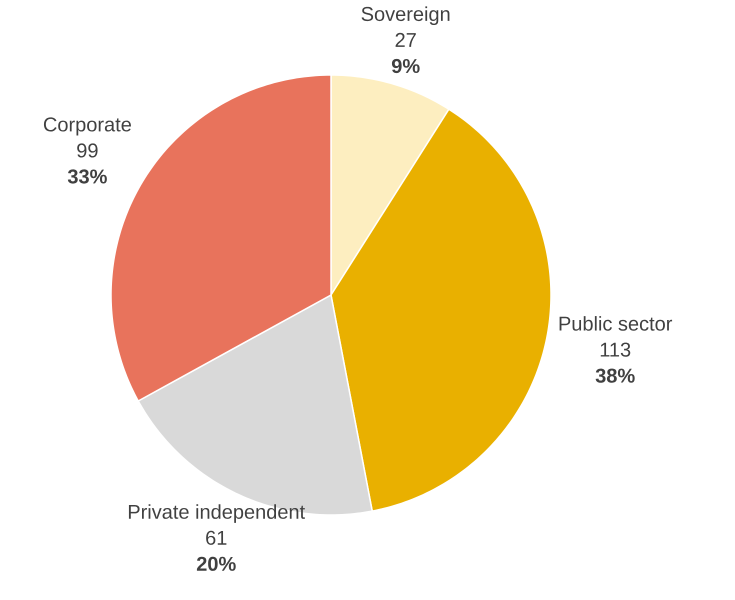 The height and width of the screenshot is (600, 735). I want to click on data-label: 33%, so click(87, 176).